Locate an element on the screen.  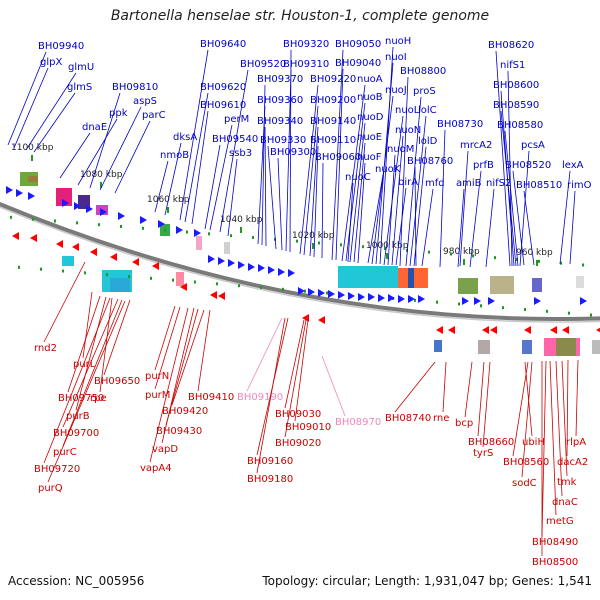
gene-label-top: BH09060 is located at coordinates (338, 157).